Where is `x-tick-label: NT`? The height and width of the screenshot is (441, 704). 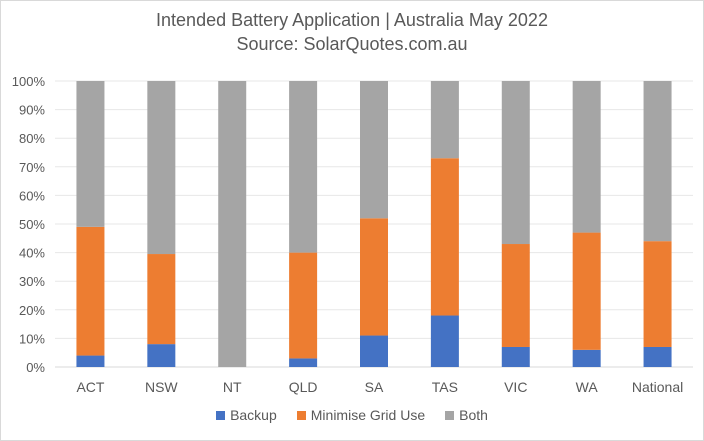
x-tick-label: NT is located at coordinates (232, 387).